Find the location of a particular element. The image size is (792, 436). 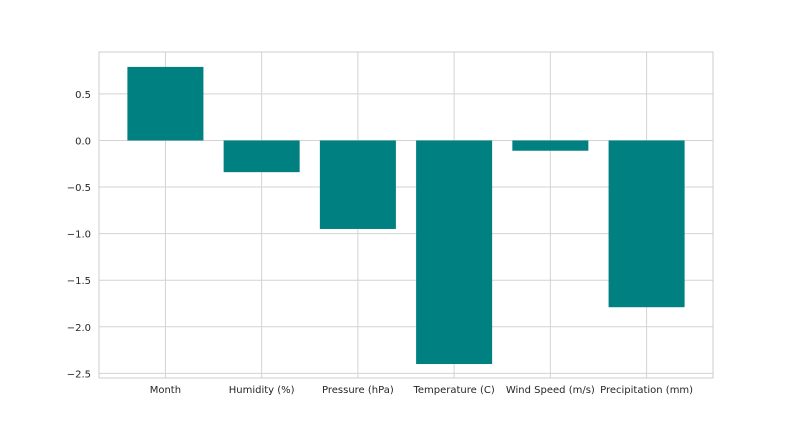

y-tick-label: −2.0 is located at coordinates (79, 328).